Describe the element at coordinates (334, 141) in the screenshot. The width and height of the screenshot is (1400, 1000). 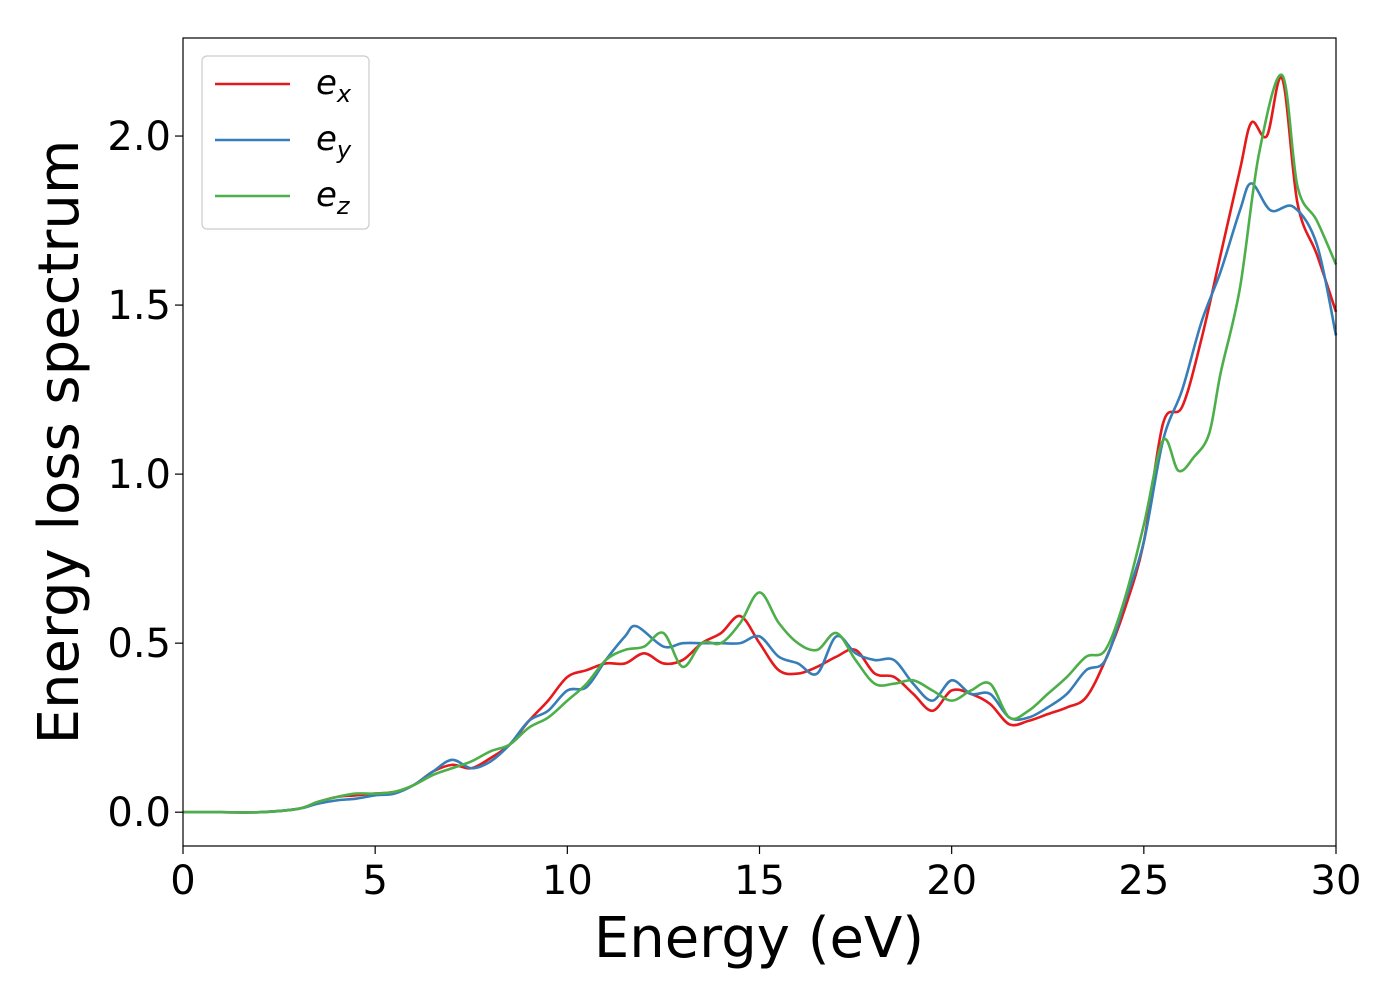
I see `legend-label-y: ey` at that location.